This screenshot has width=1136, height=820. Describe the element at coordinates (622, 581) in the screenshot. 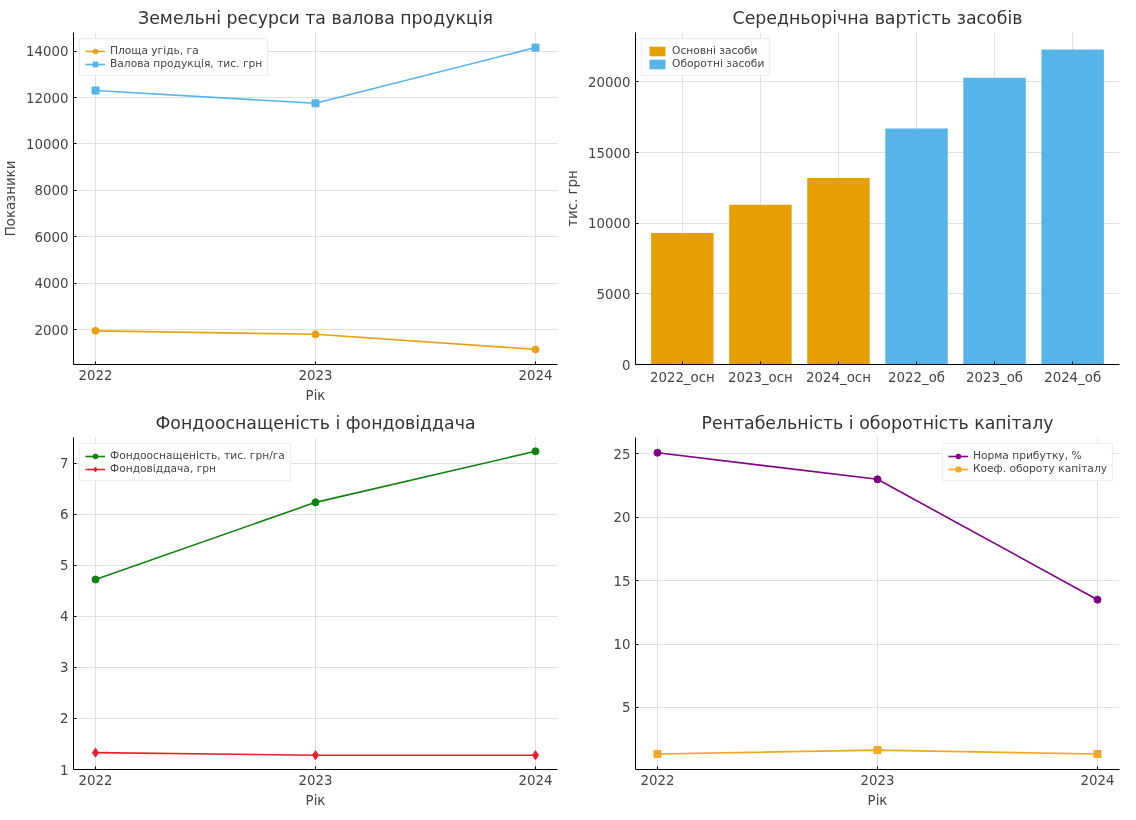

I see `y-tick-label: 15` at that location.